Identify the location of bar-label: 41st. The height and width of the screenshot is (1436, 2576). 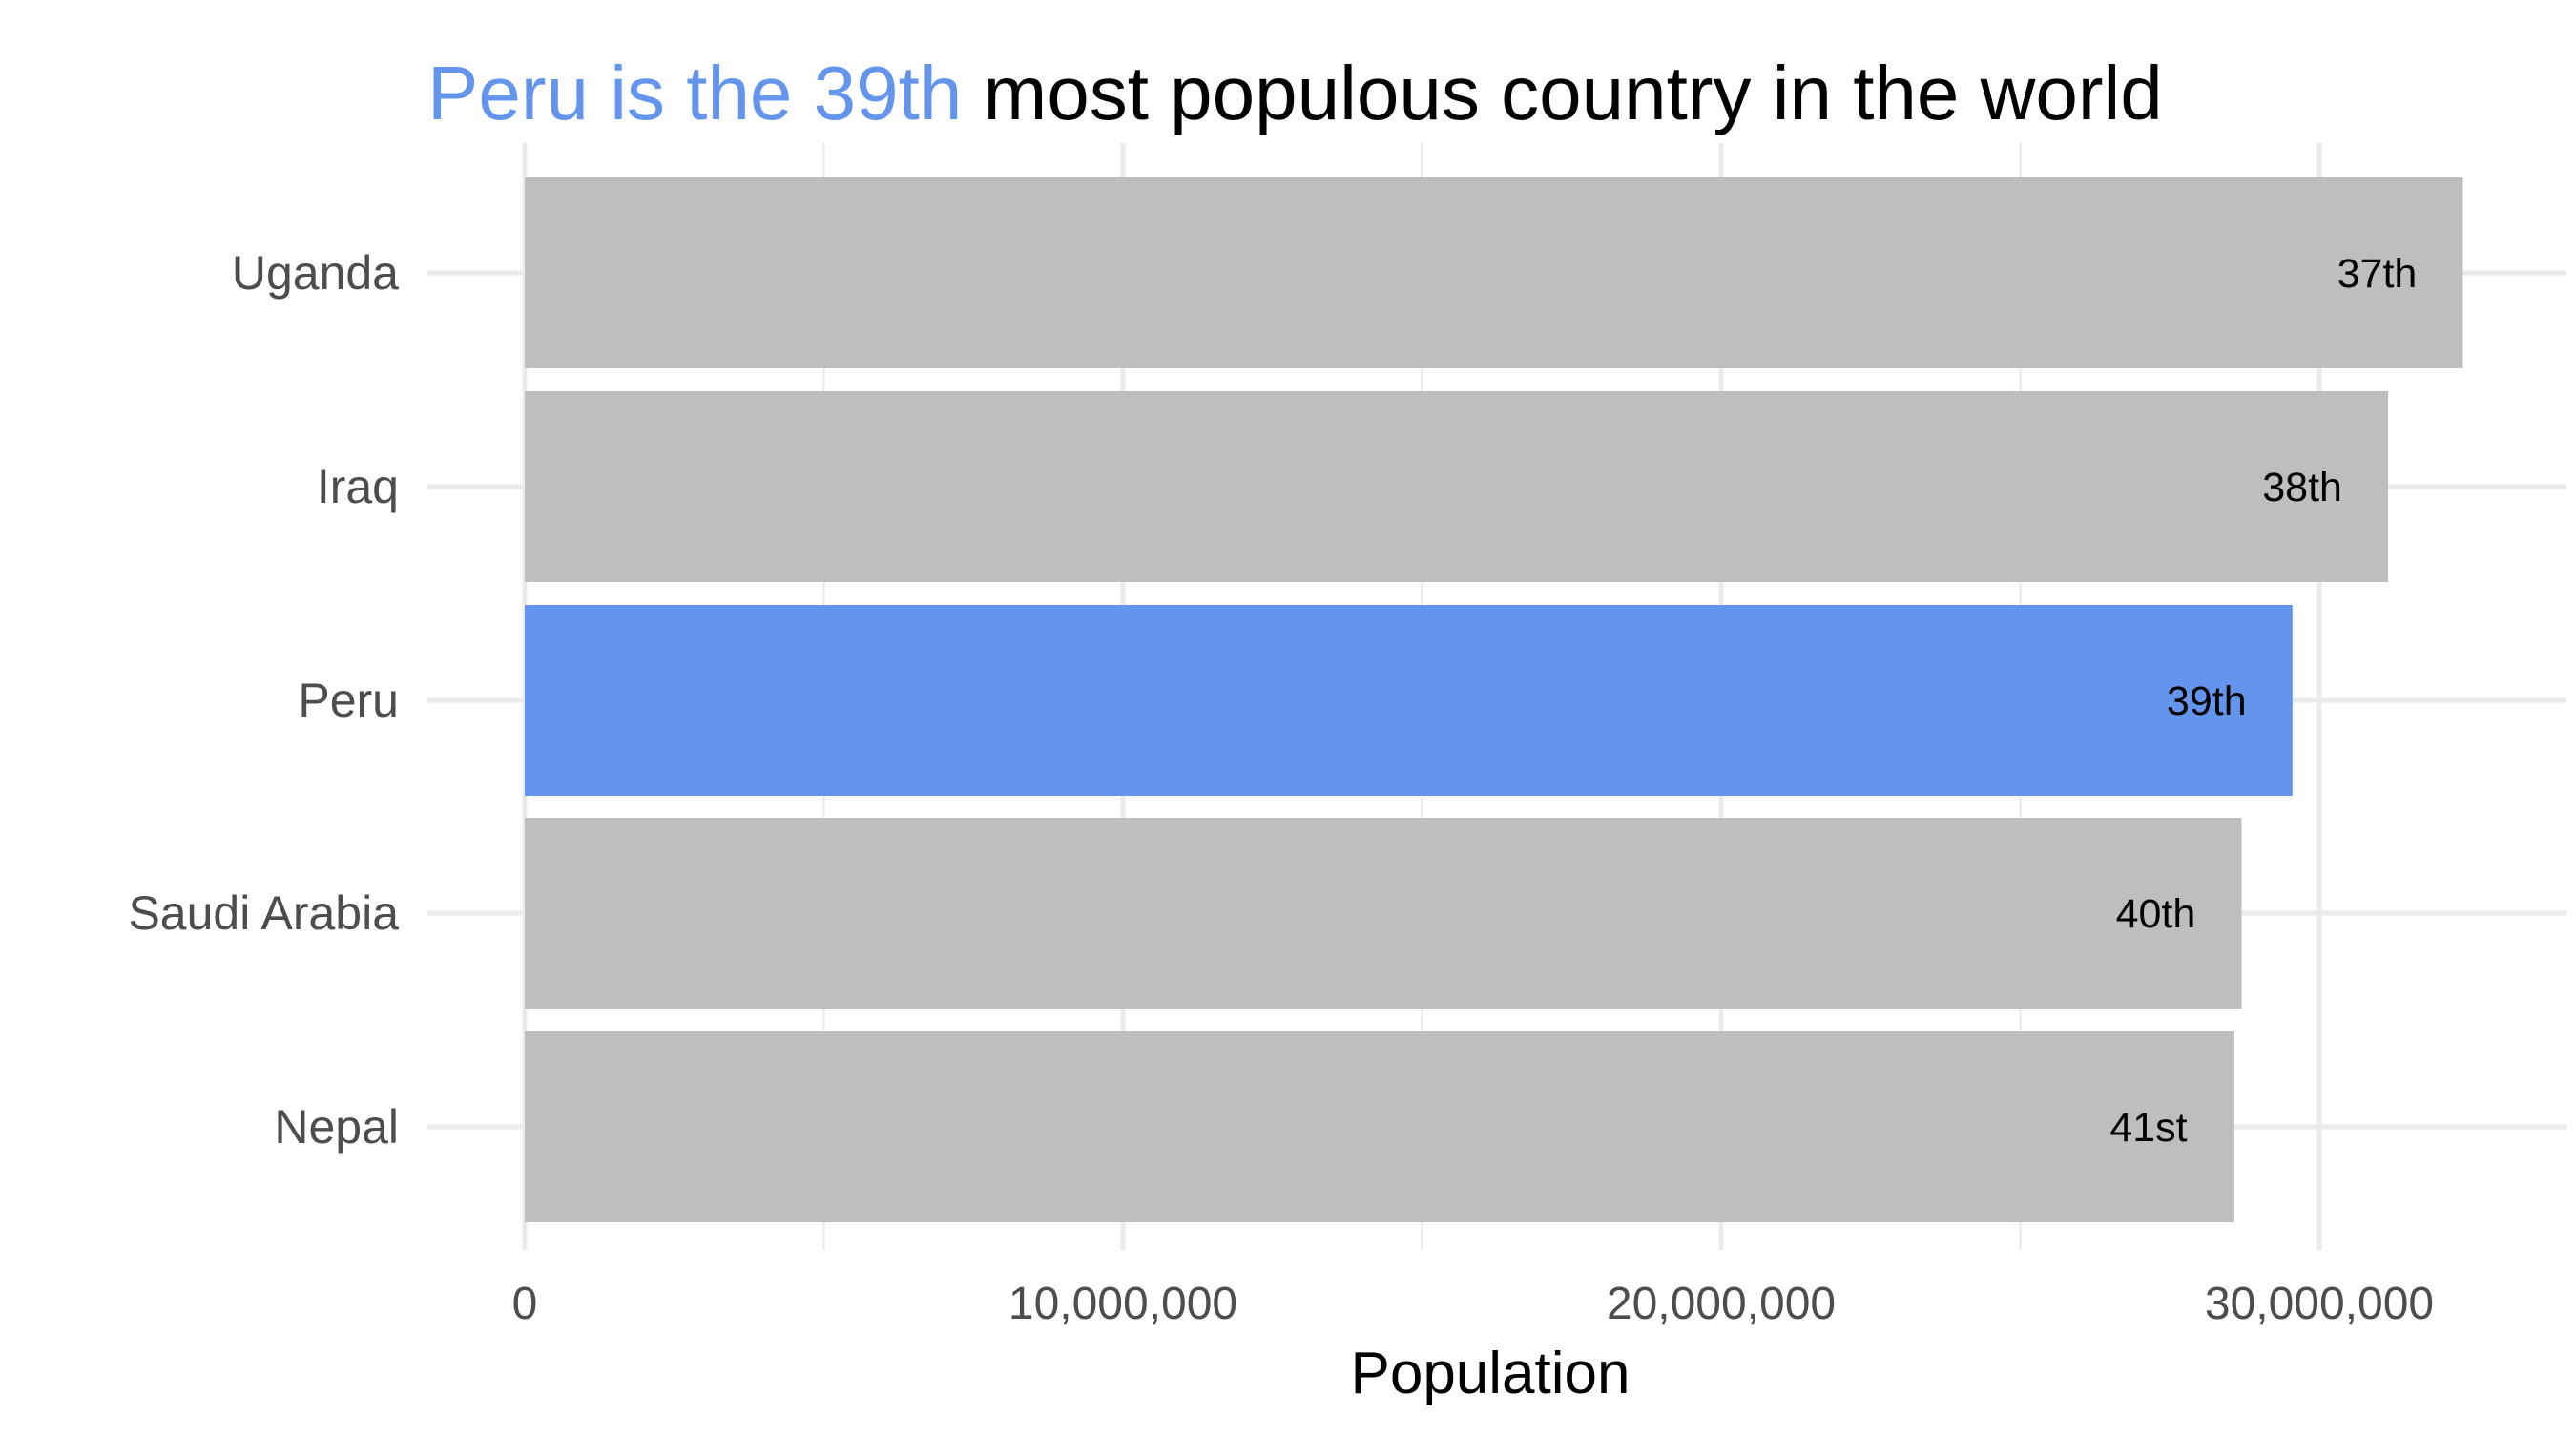
(2148, 1128).